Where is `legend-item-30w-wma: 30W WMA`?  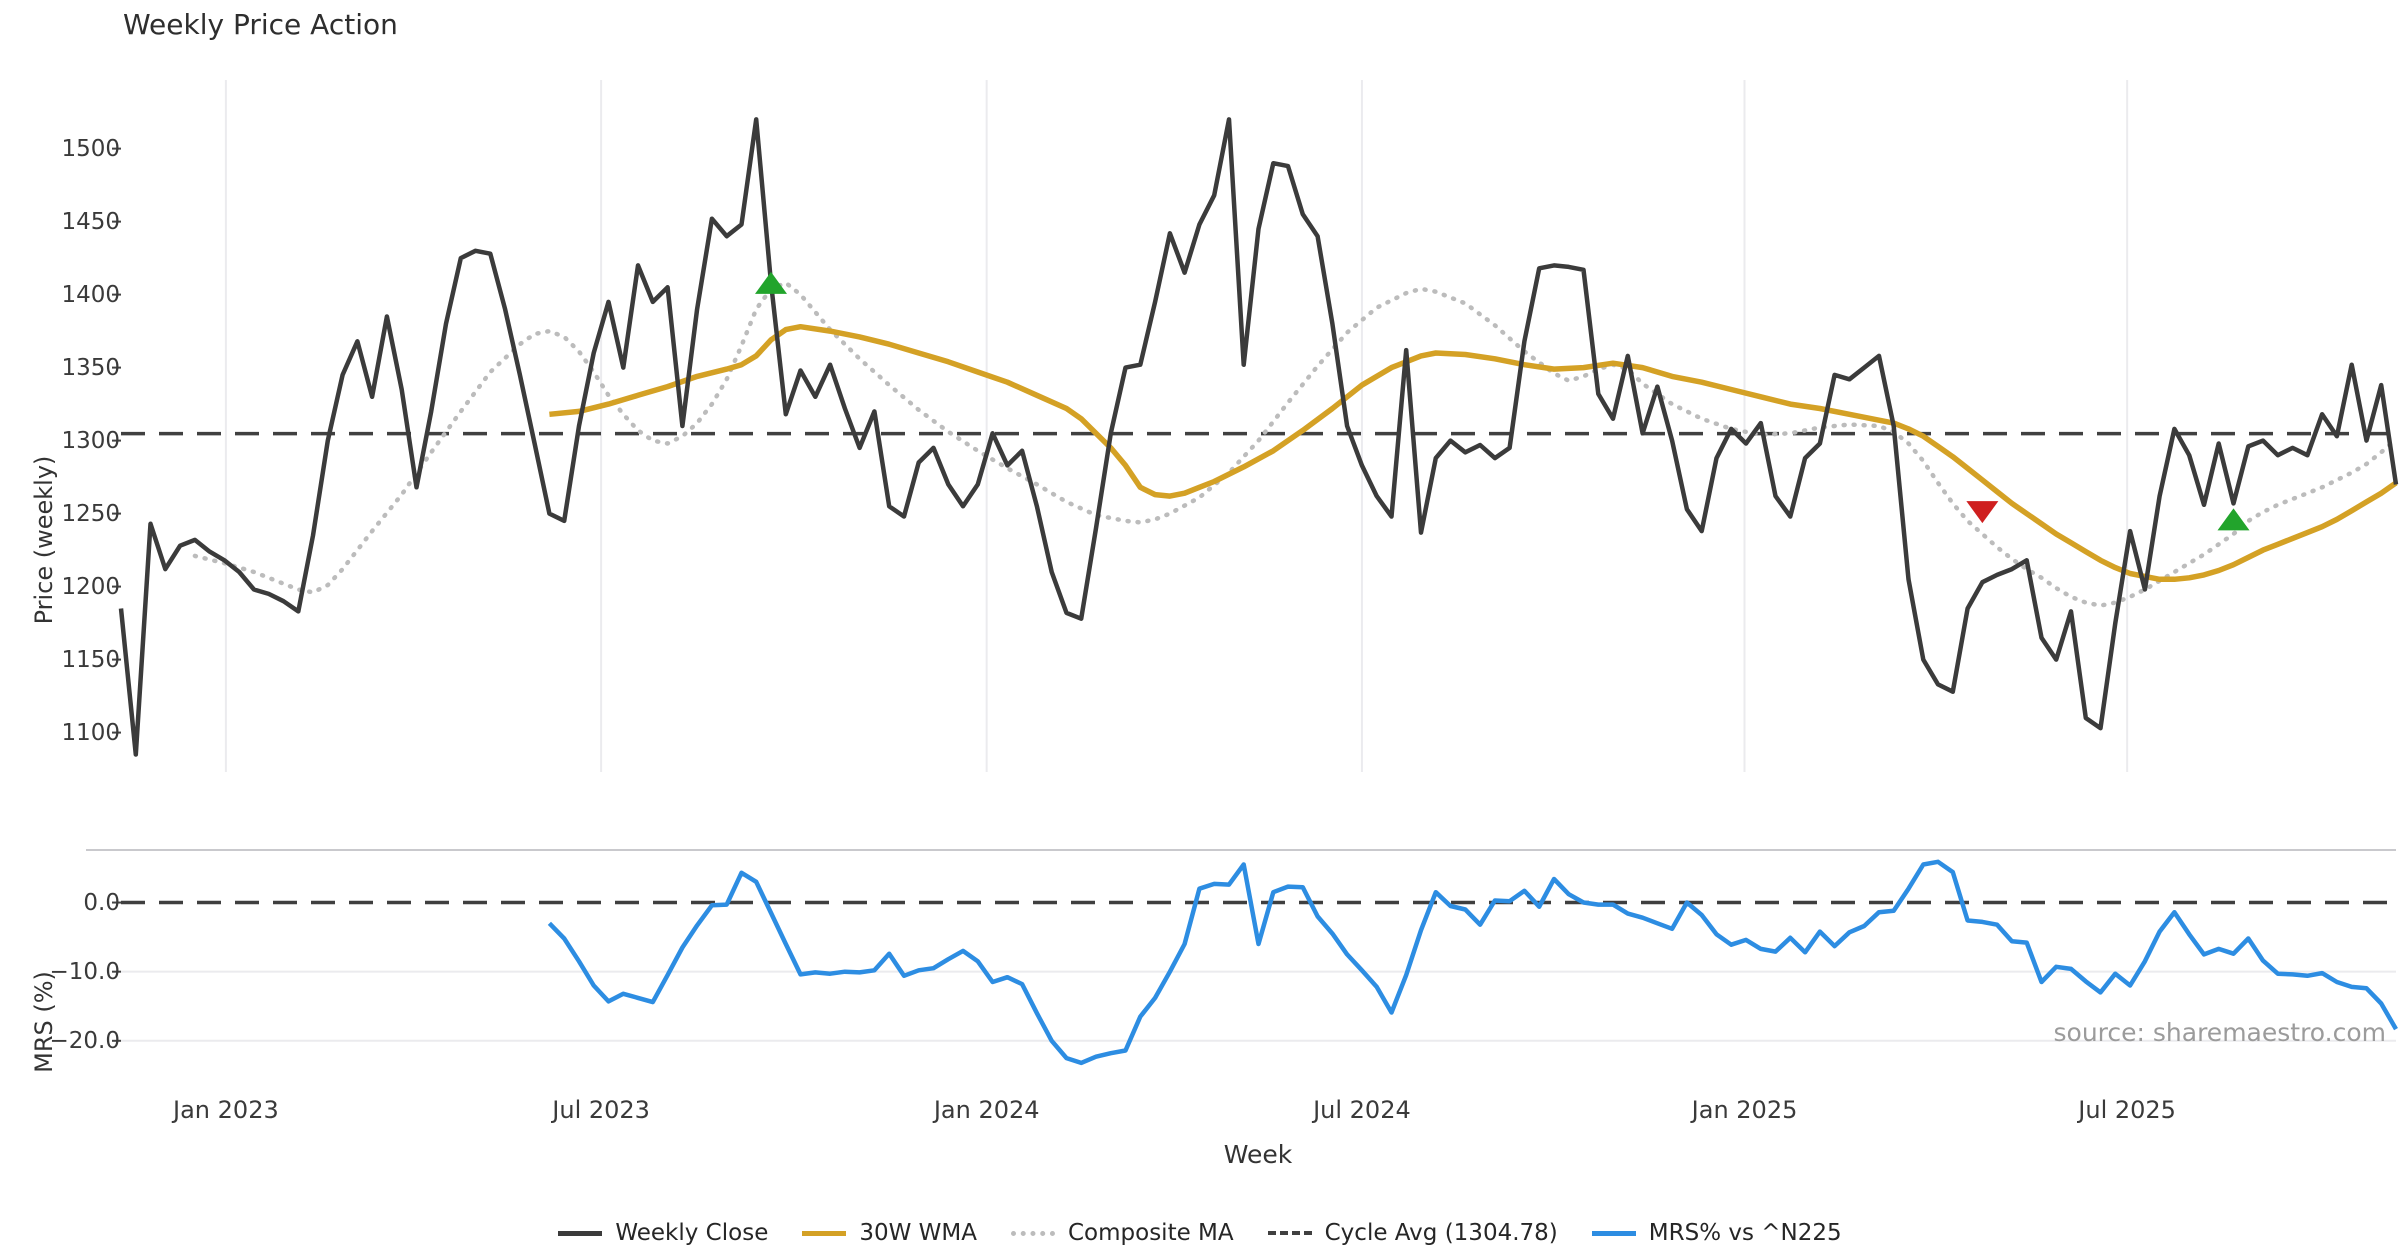
legend-item-30w-wma: 30W WMA is located at coordinates (889, 1233).